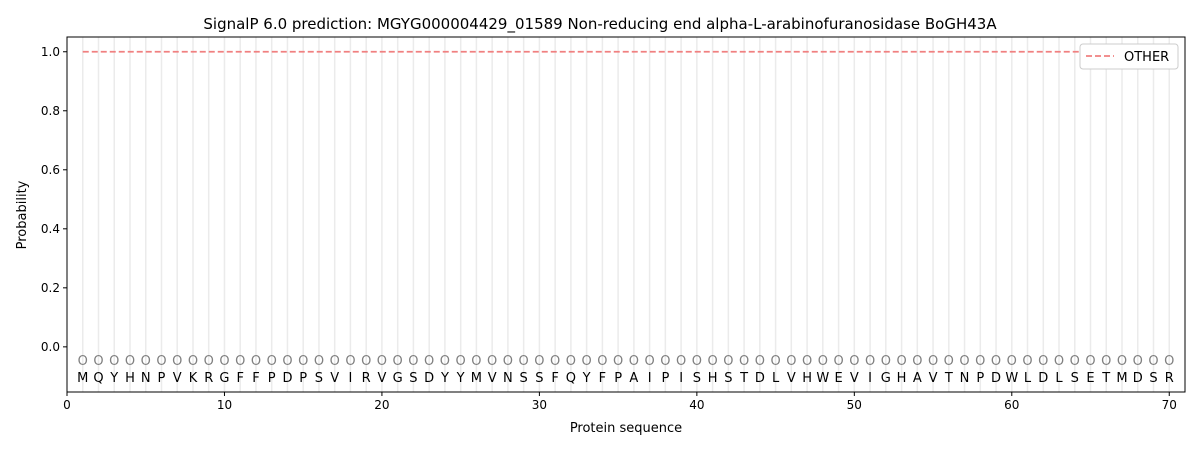  Describe the element at coordinates (50, 229) in the screenshot. I see `y-tick-label: 0.4` at that location.